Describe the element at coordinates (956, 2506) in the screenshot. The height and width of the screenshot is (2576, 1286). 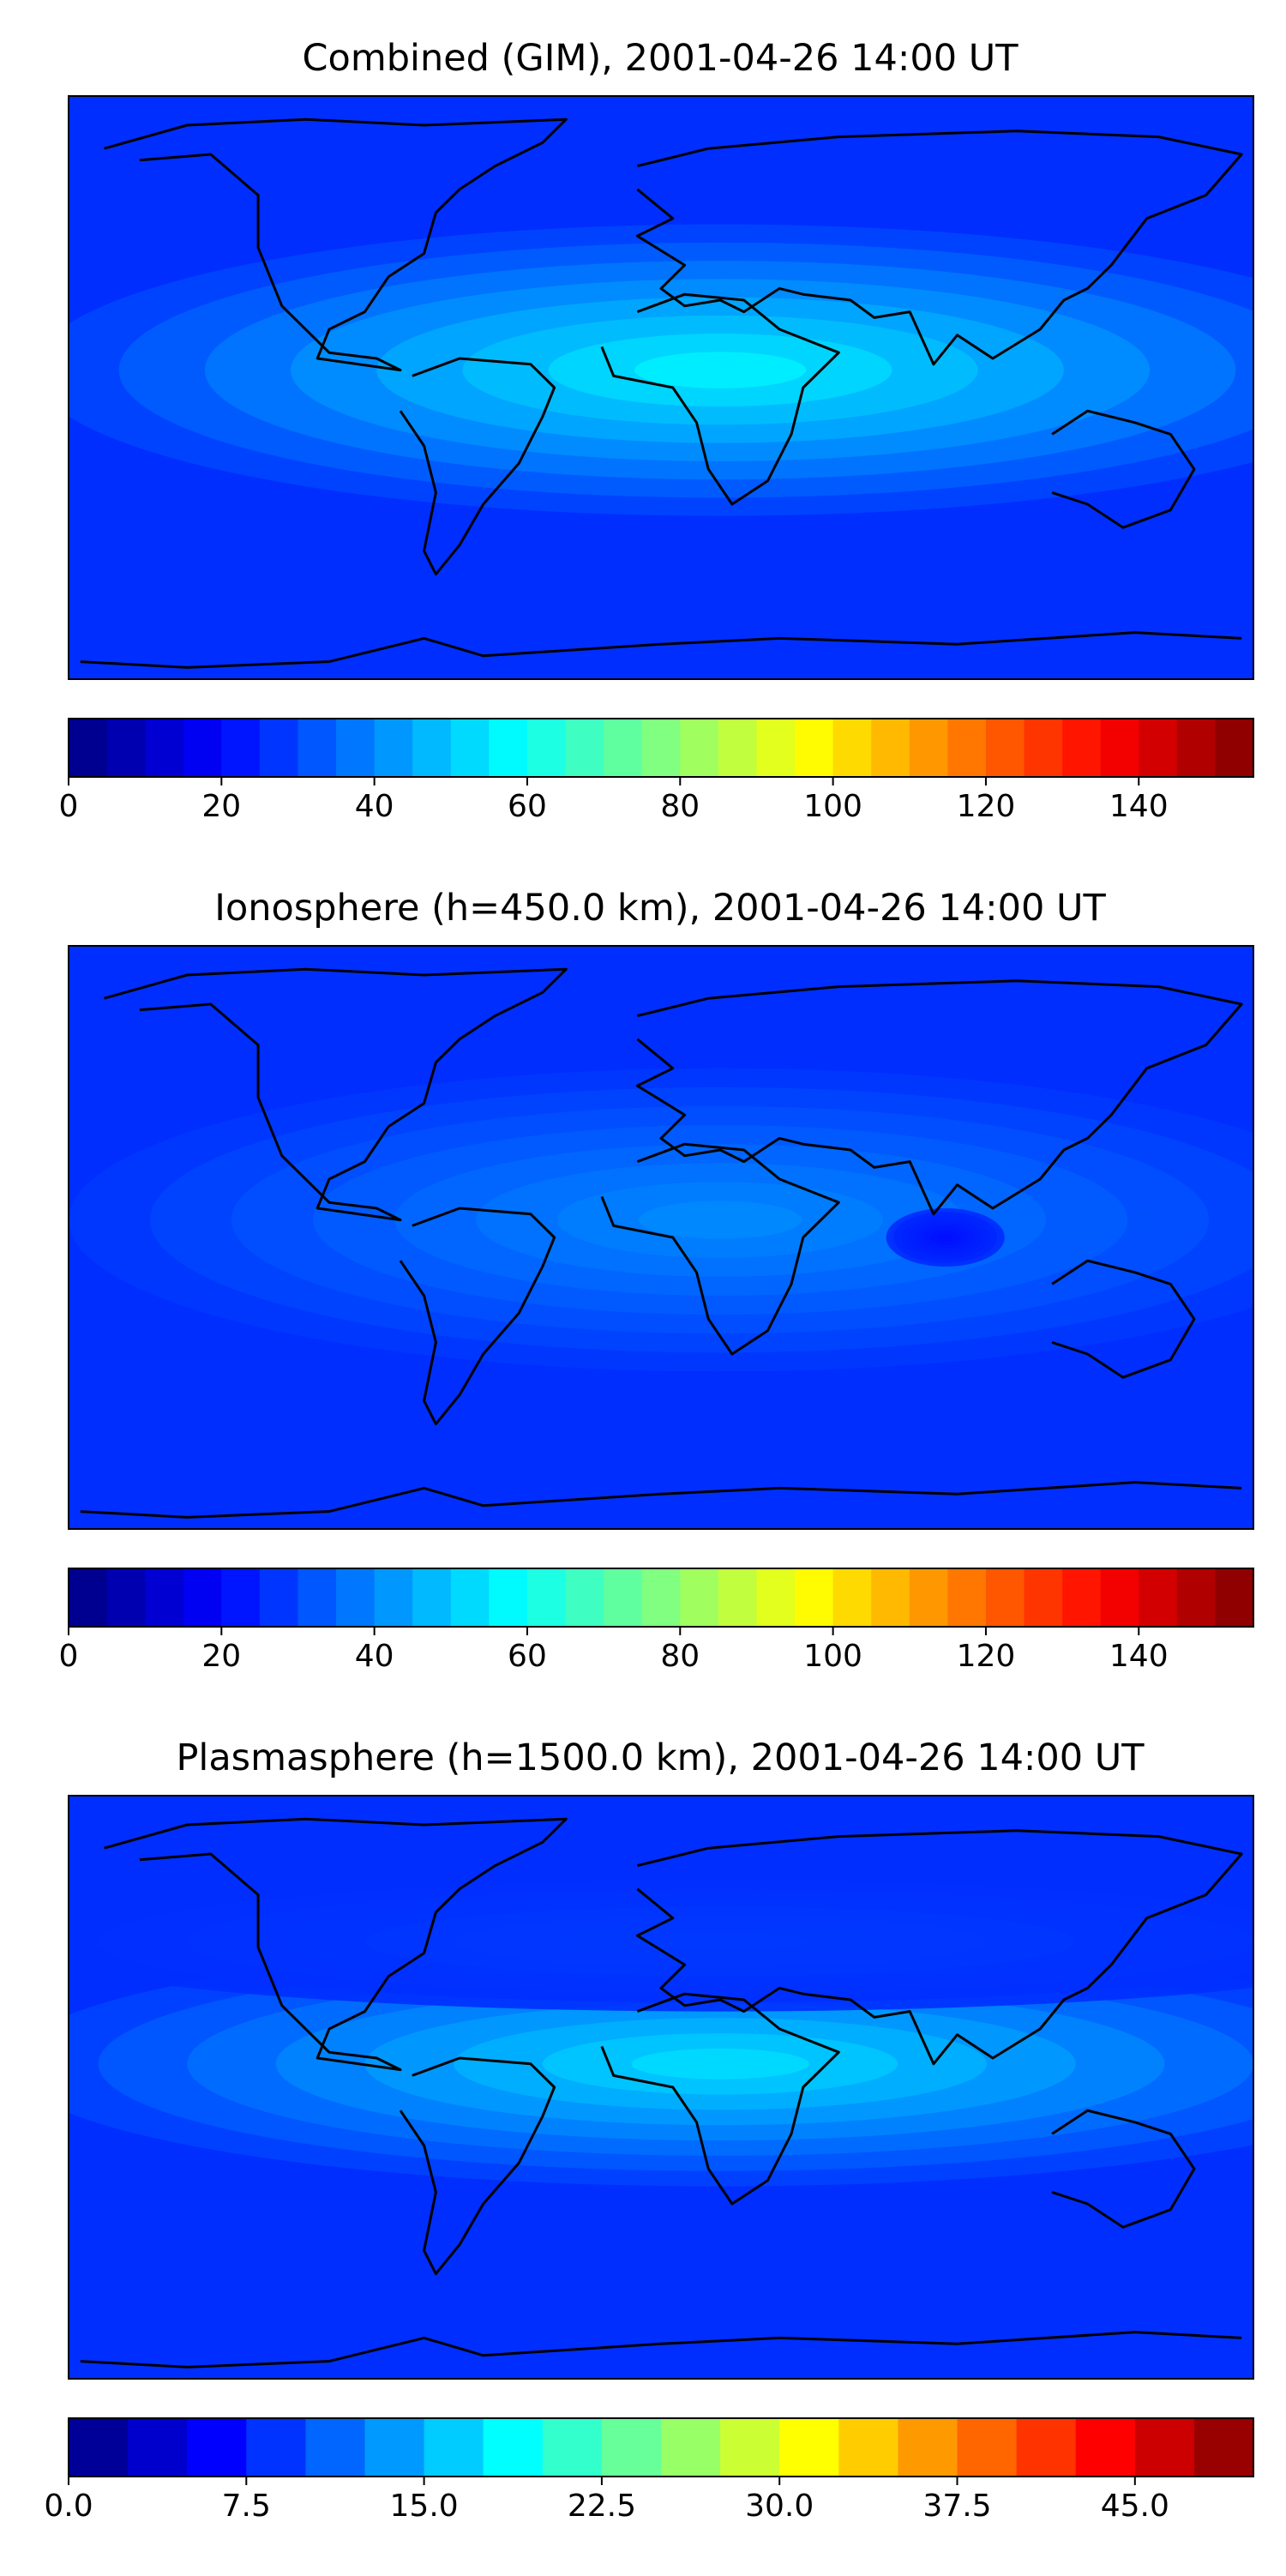
I see `colorbar-tick-label: 37.5` at that location.